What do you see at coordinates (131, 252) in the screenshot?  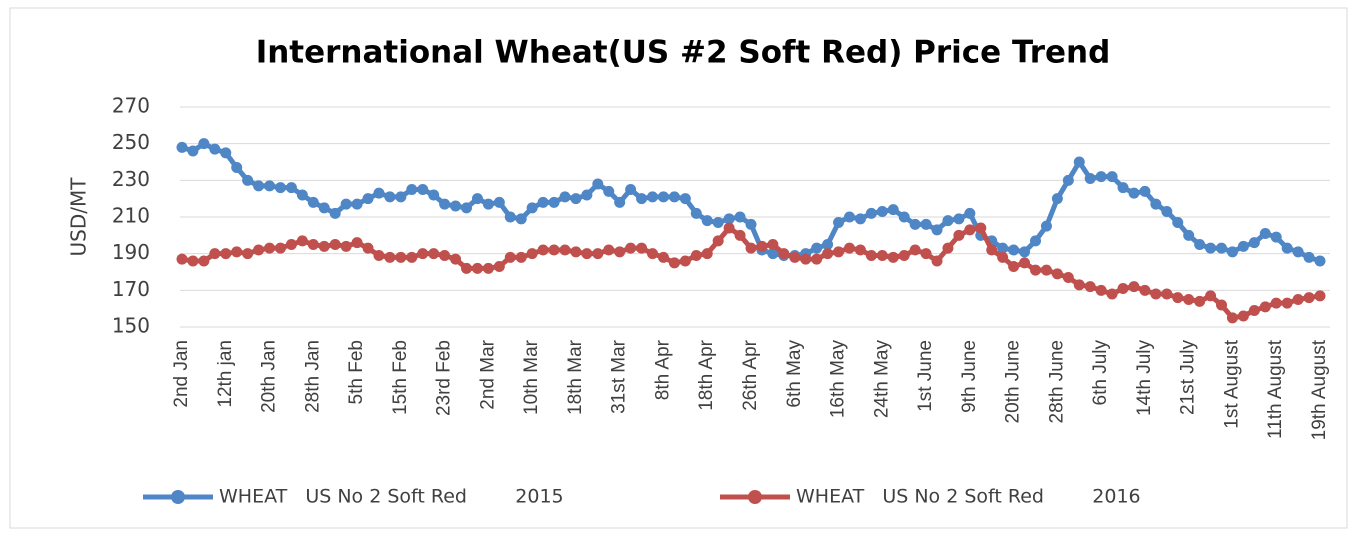 I see `y-tick-label: 190` at bounding box center [131, 252].